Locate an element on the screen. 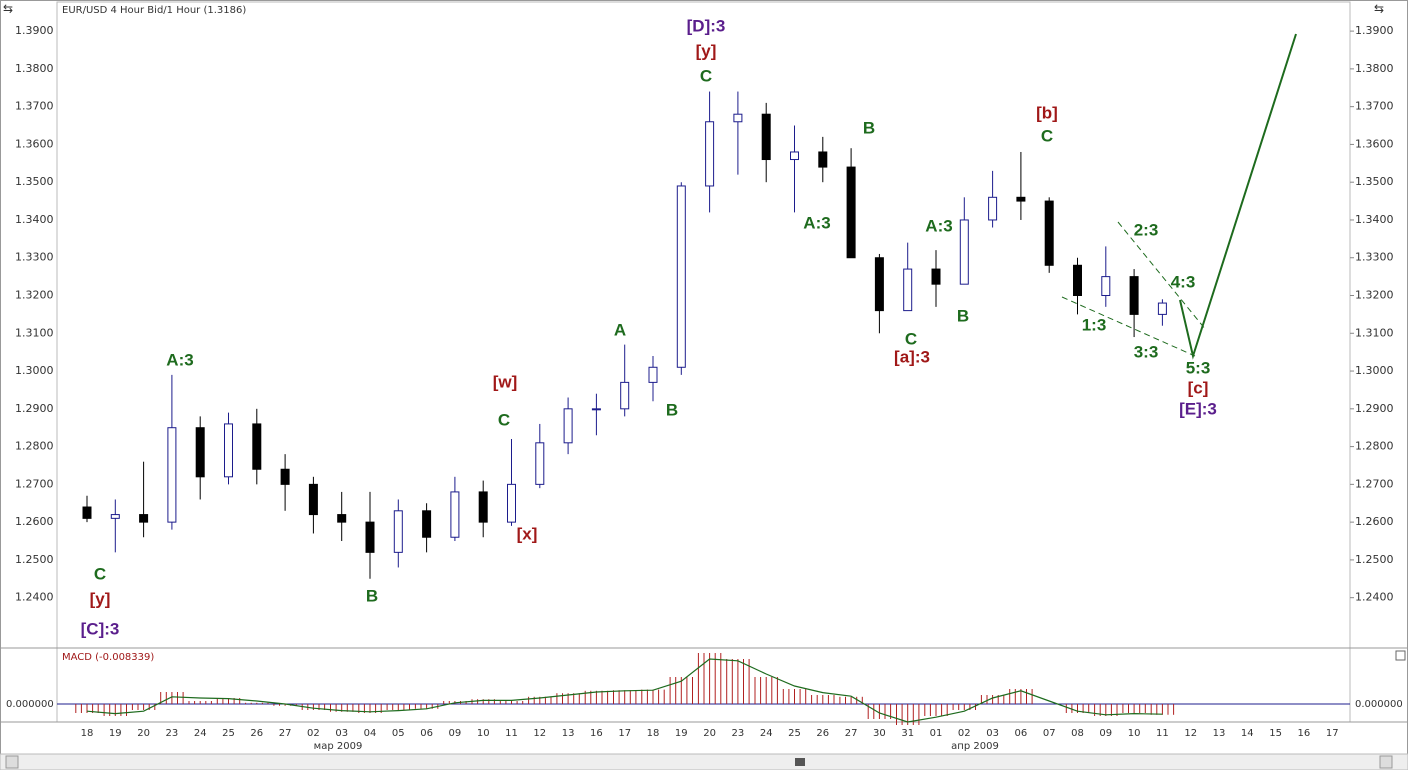 This screenshot has width=1408, height=770. y-tick-label: 0.000000 is located at coordinates (1379, 704).